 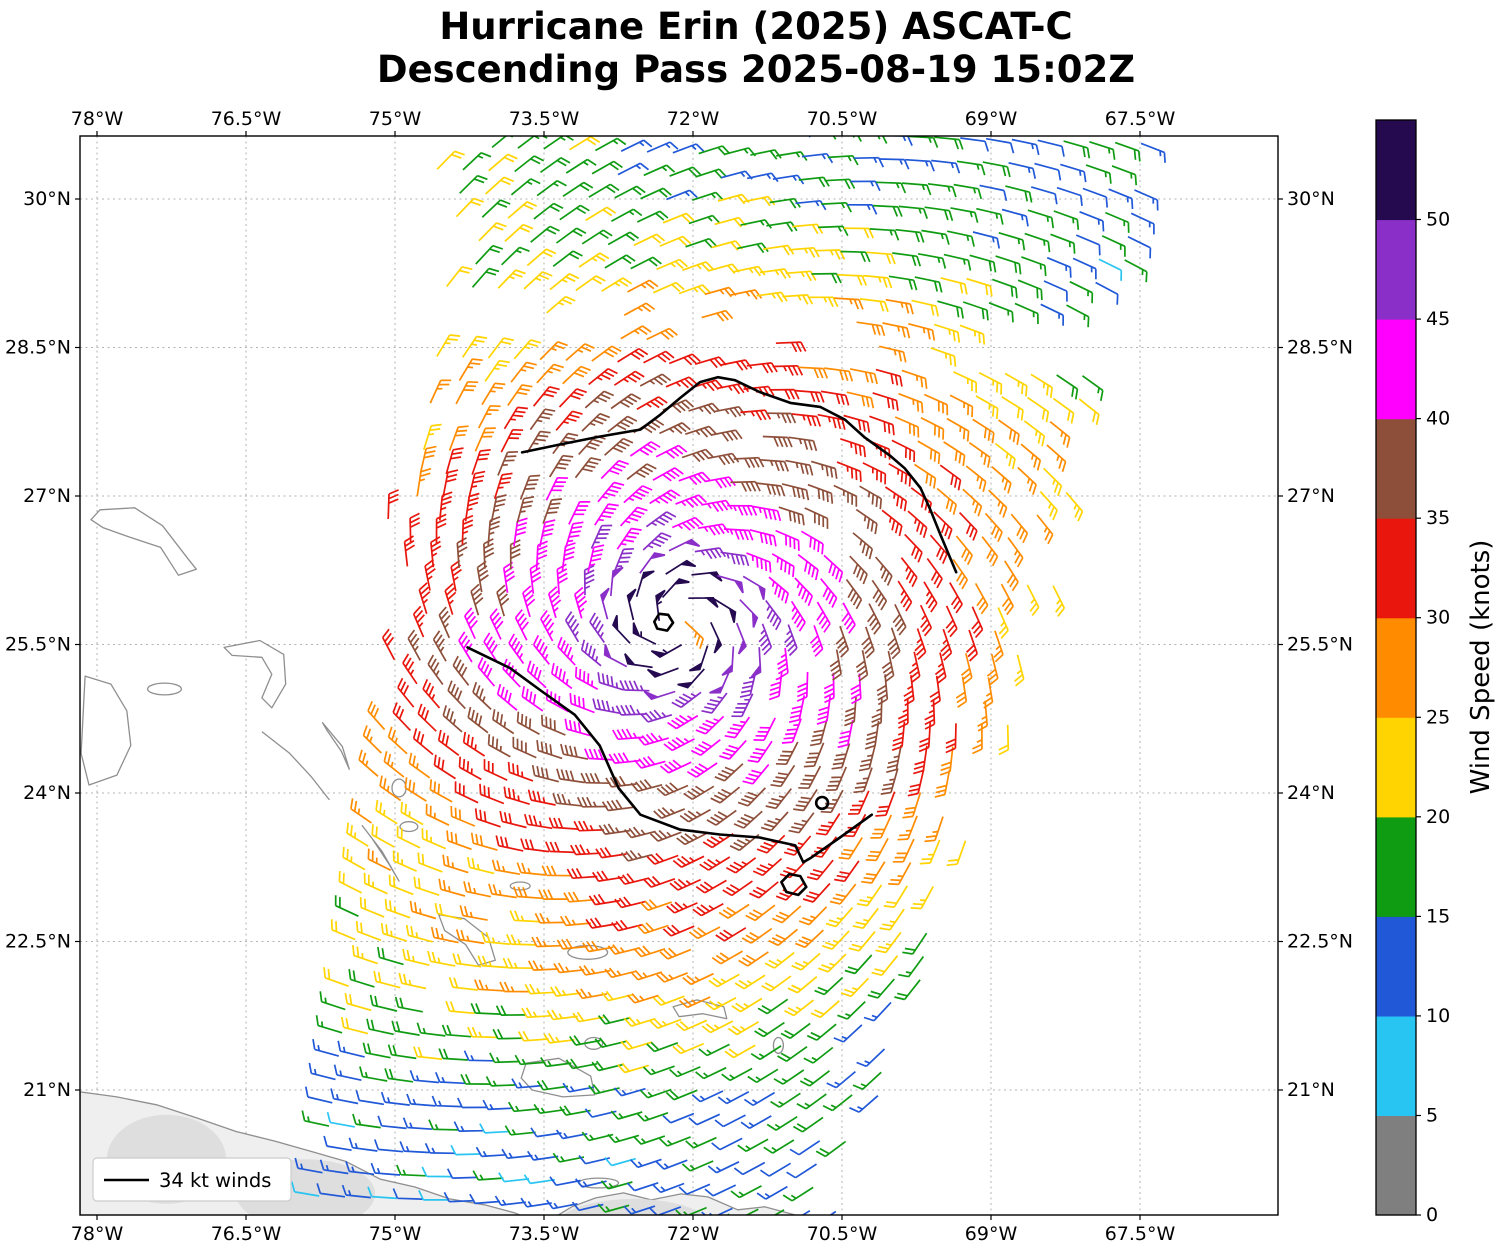 What do you see at coordinates (47, 793) in the screenshot?
I see `lat-tick-label-left: 24°N` at bounding box center [47, 793].